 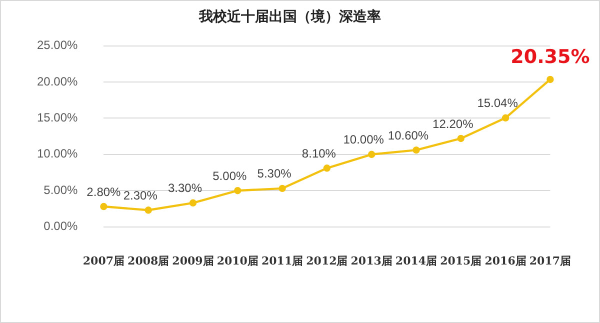 What do you see at coordinates (282, 261) in the screenshot?
I see `x-tick-label: 2011届` at bounding box center [282, 261].